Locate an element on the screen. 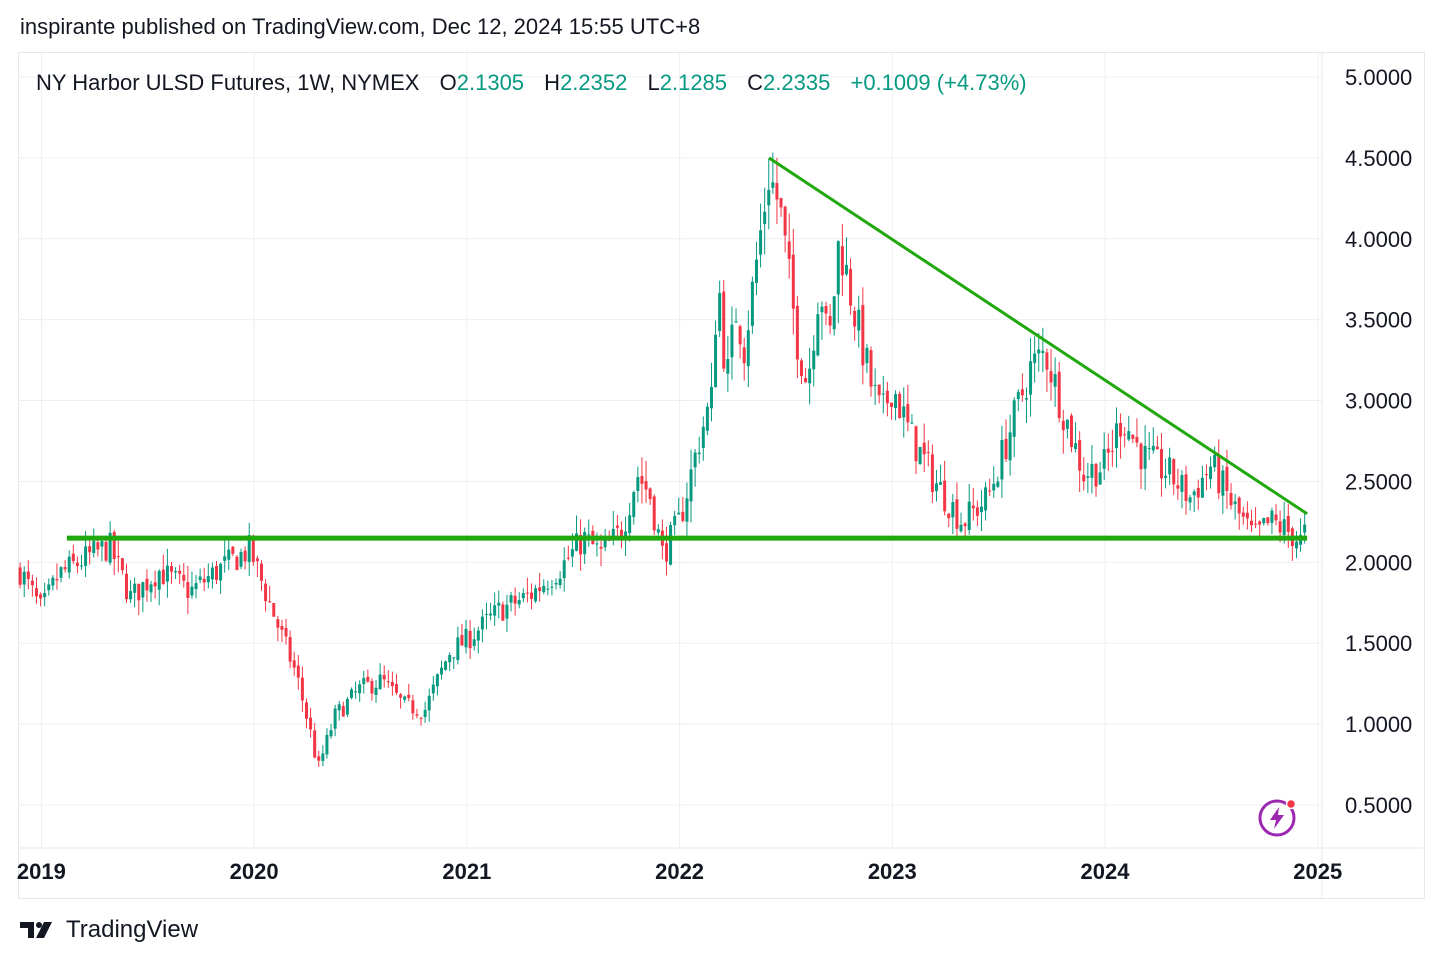 This screenshot has height=964, width=1456. price-tick-label: 1.5000 is located at coordinates (1378, 643).